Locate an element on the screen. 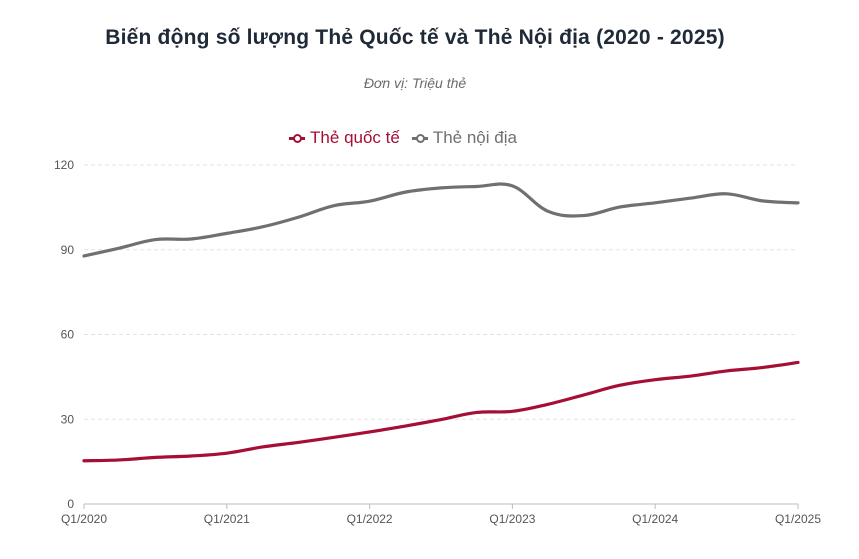  x-tick-label: Q1/2020 is located at coordinates (84, 519).